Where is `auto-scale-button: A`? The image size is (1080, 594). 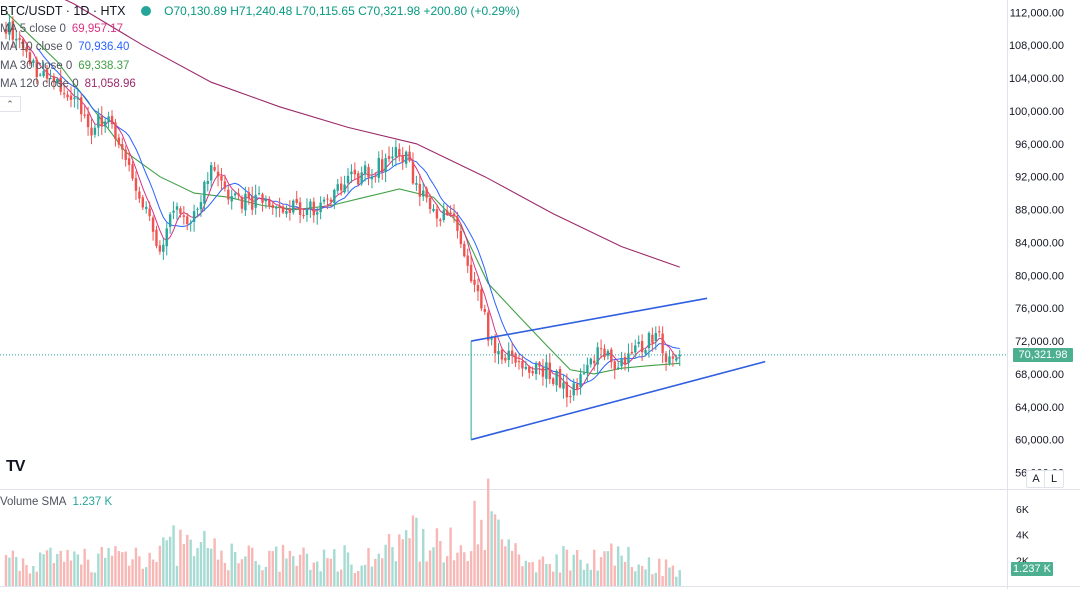 auto-scale-button: A is located at coordinates (1036, 479).